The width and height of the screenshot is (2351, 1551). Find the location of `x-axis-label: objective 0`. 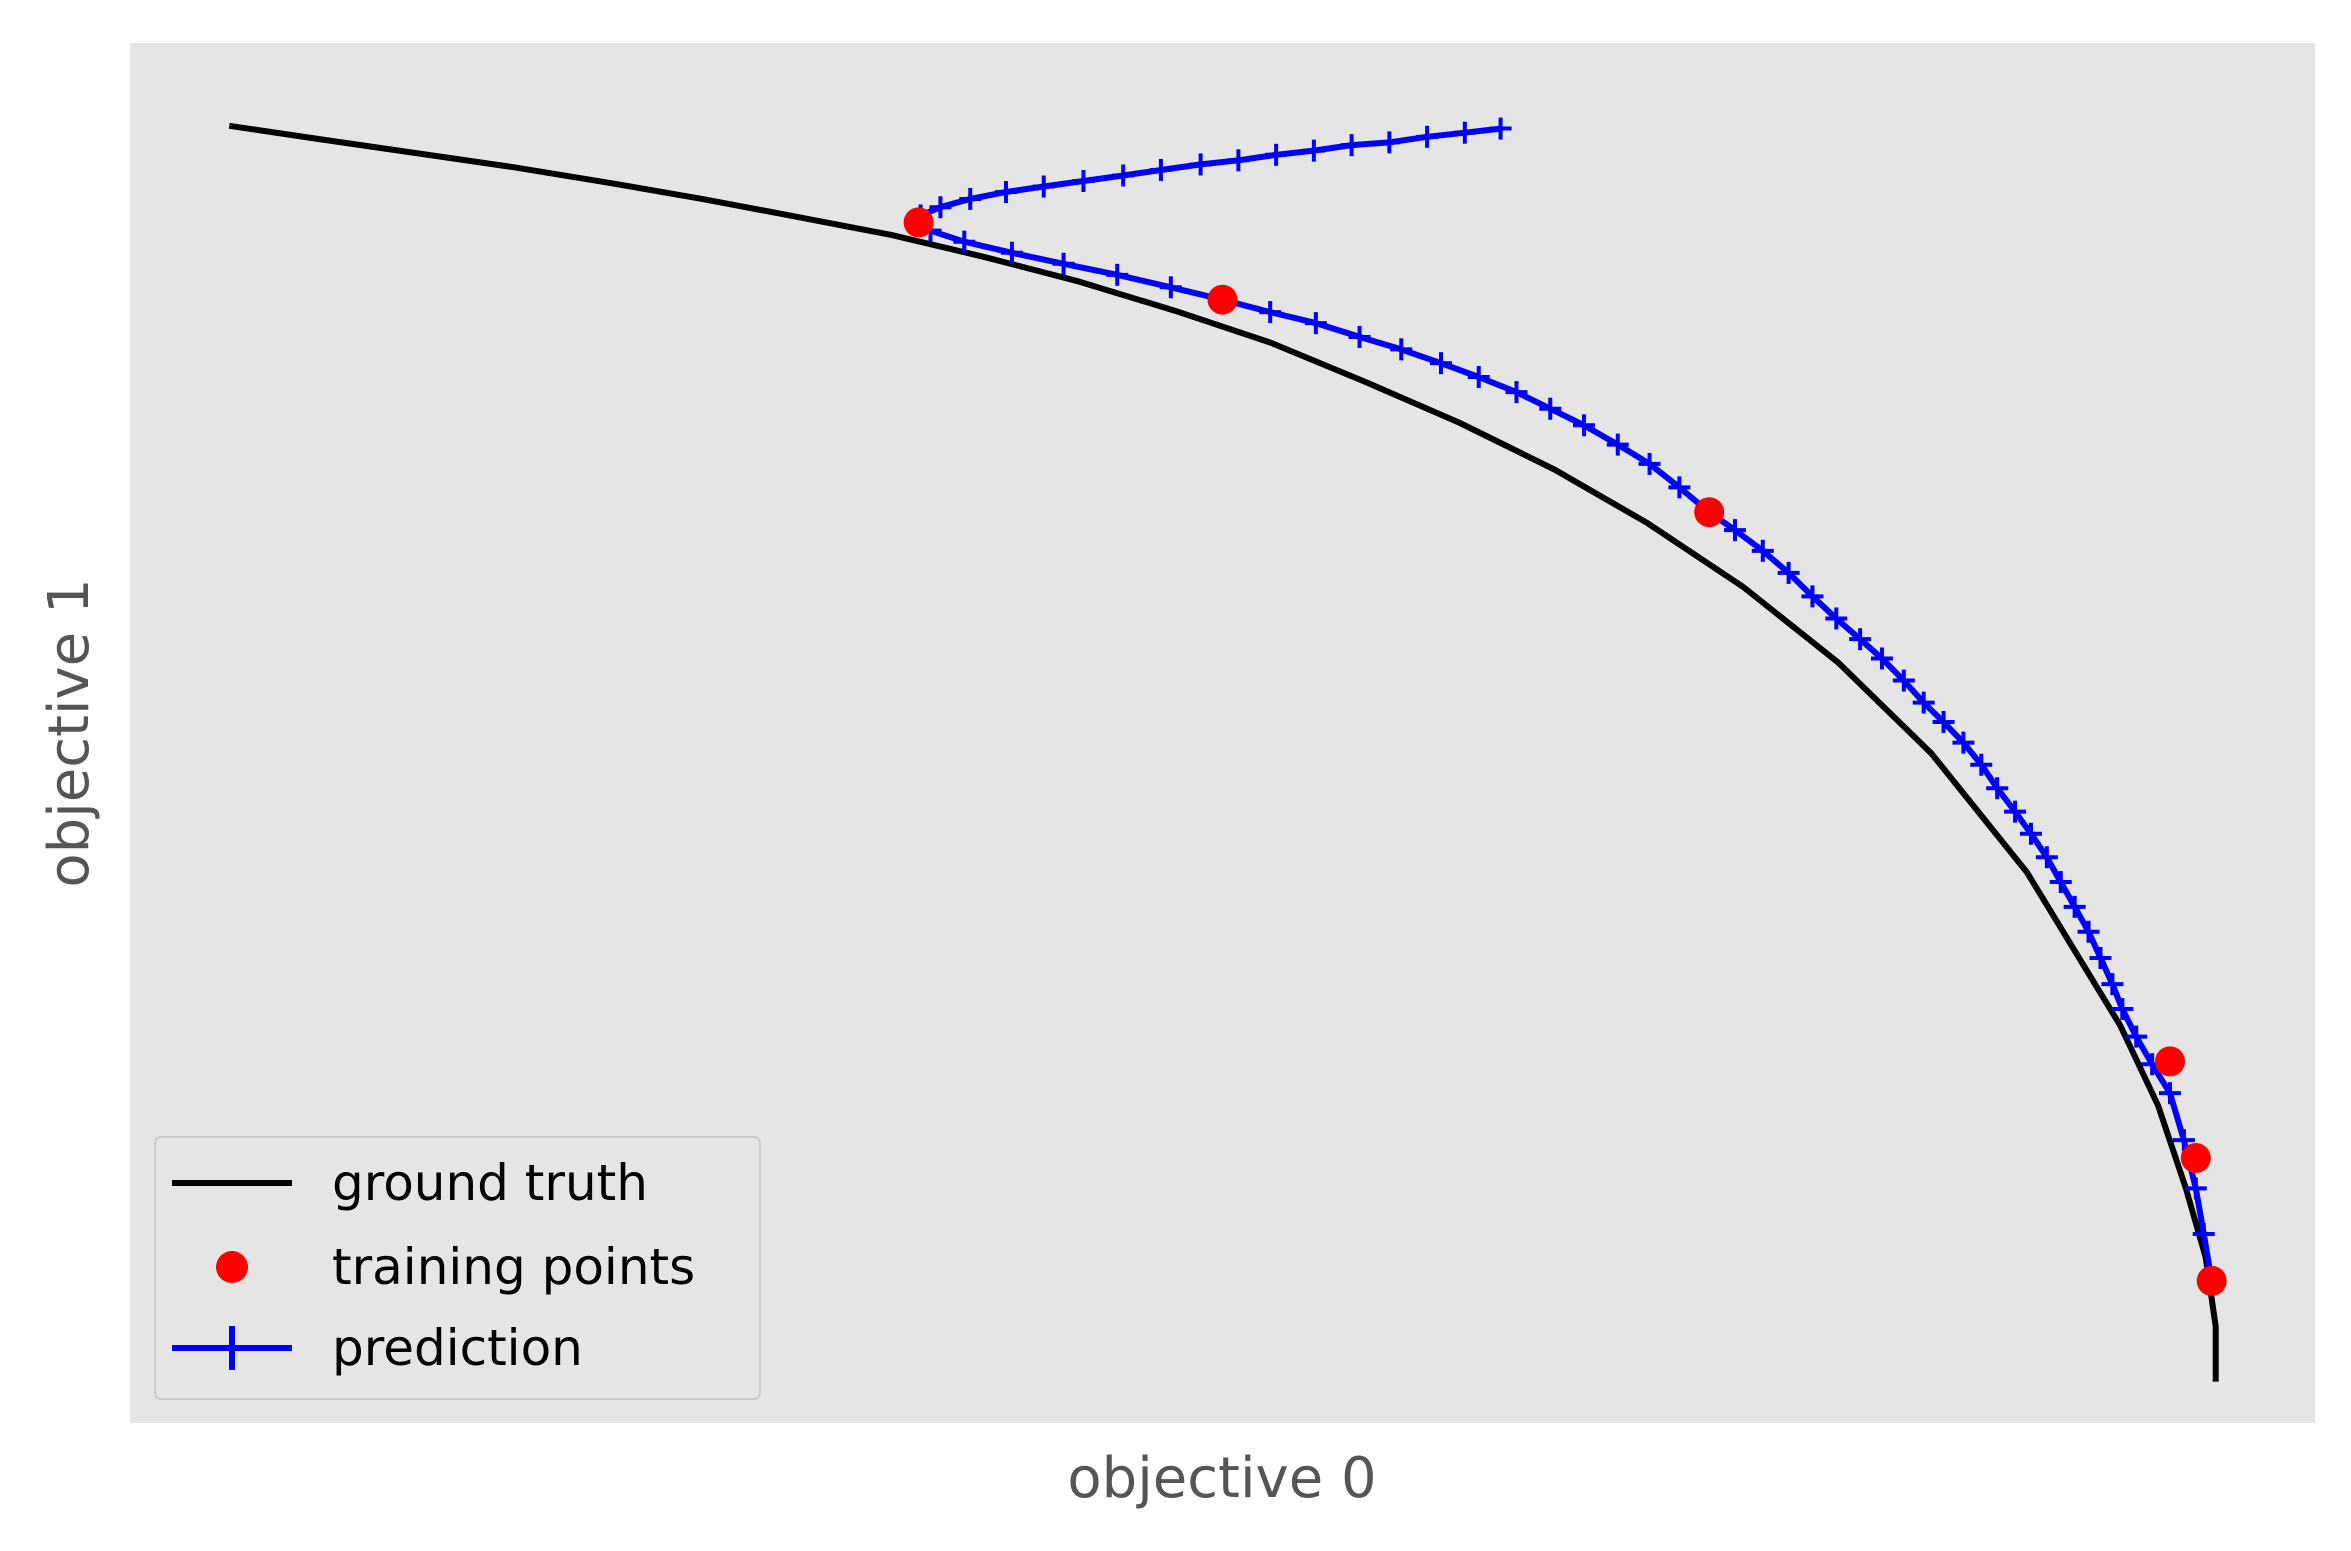

x-axis-label: objective 0 is located at coordinates (1221, 1478).